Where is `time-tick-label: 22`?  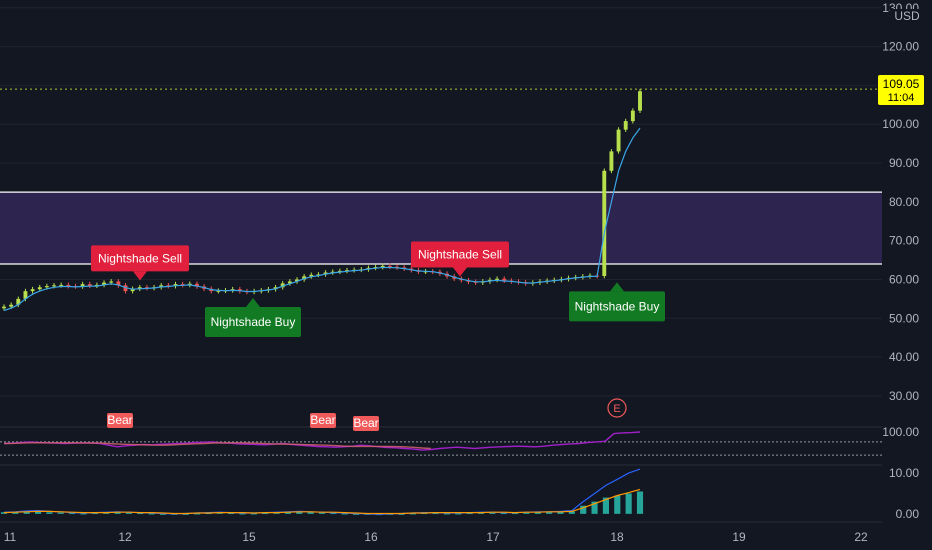 time-tick-label: 22 is located at coordinates (861, 537).